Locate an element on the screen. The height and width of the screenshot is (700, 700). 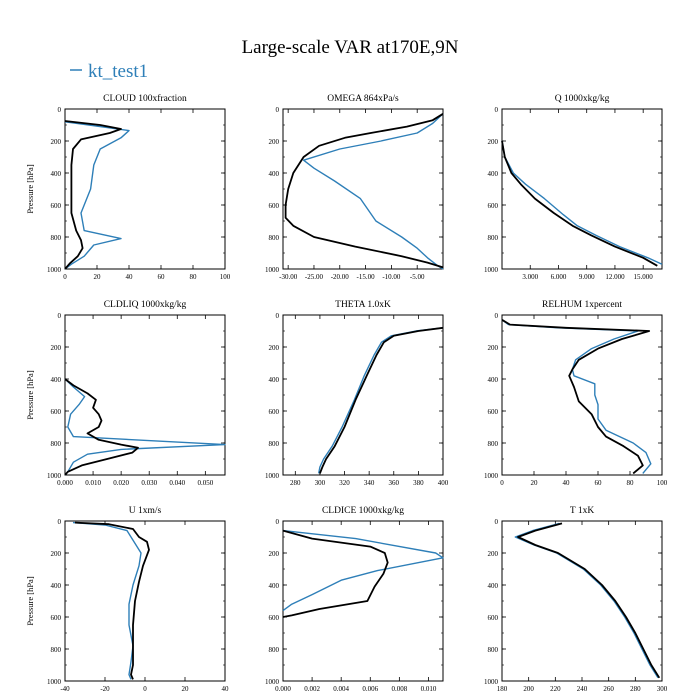
panel-title: U 1xm/s is located at coordinates (145, 511).